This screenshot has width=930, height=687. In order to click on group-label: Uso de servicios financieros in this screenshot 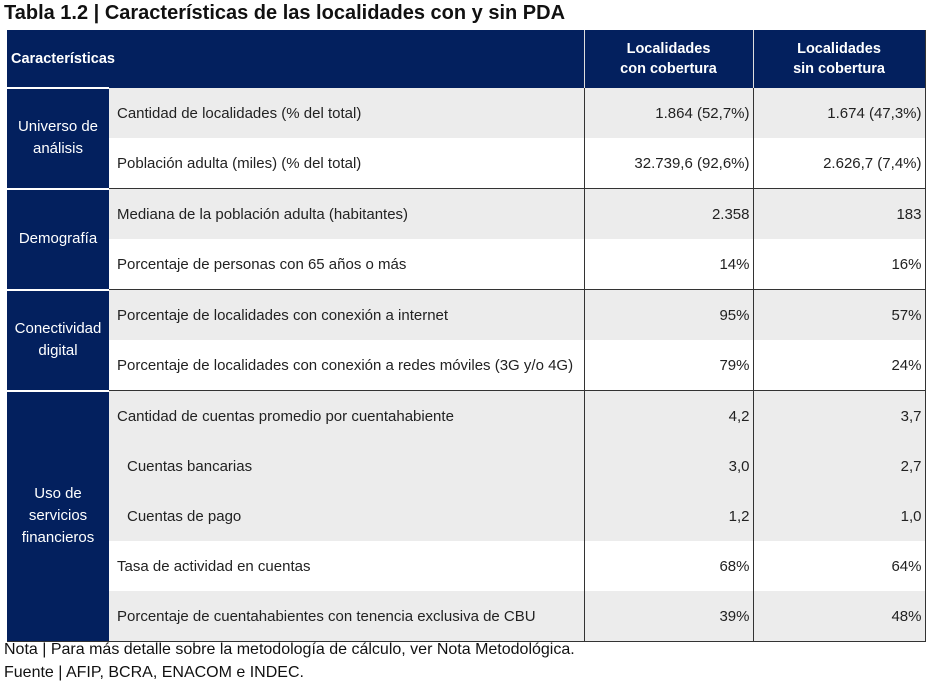, I will do `click(58, 515)`.